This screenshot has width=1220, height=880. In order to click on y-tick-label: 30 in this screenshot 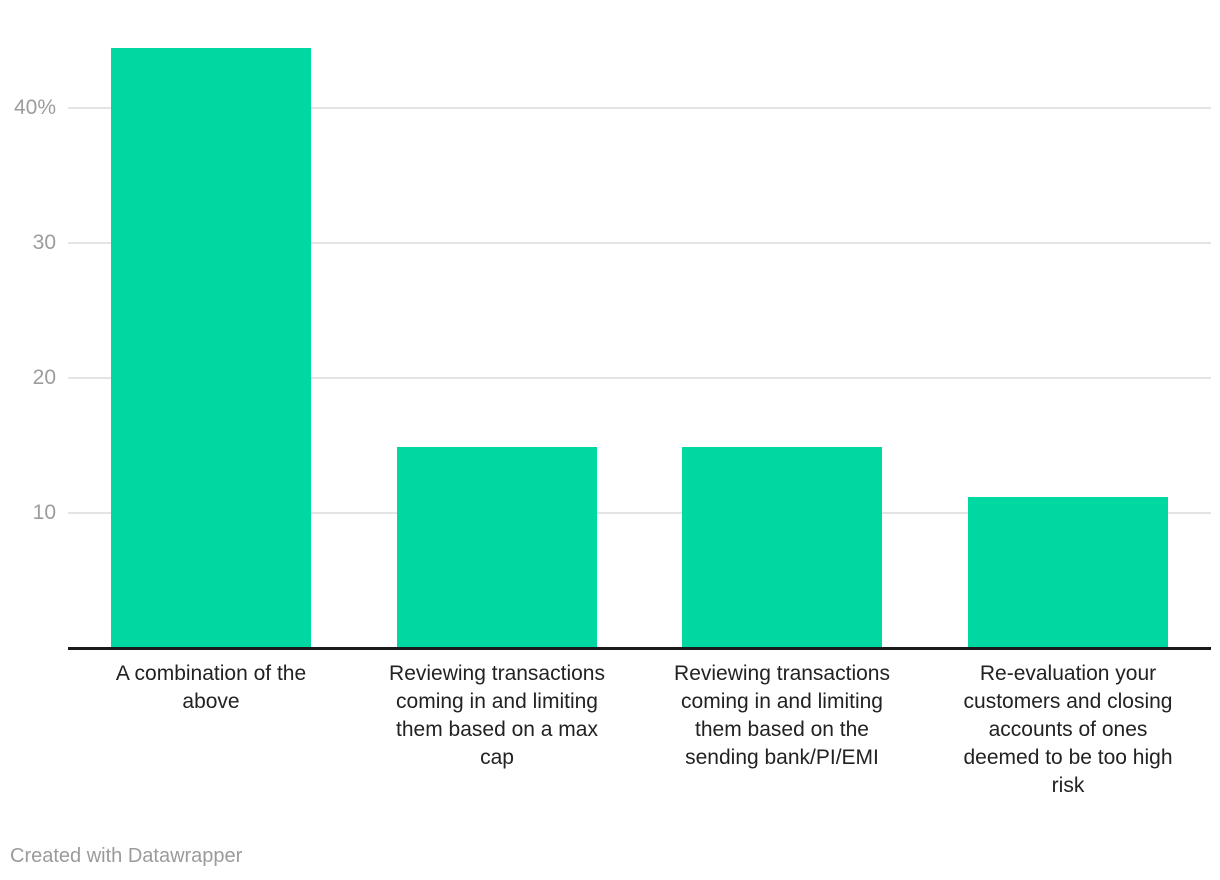, I will do `click(44, 242)`.